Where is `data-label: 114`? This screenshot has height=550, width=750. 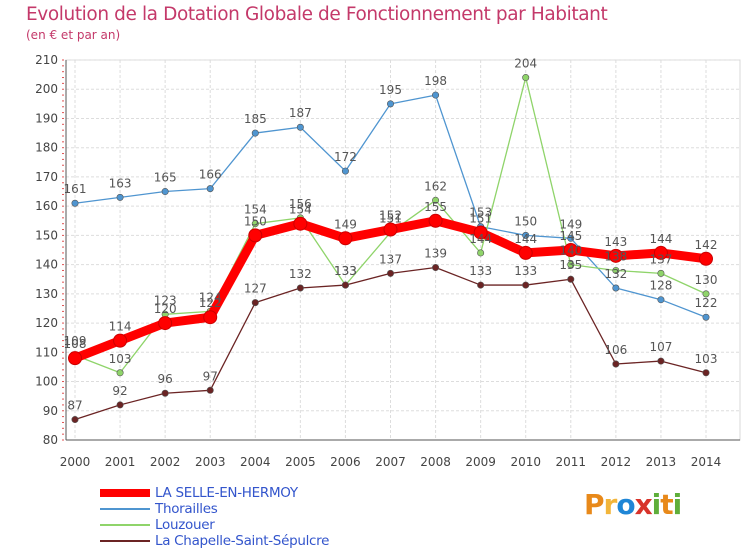 data-label: 114 is located at coordinates (120, 327).